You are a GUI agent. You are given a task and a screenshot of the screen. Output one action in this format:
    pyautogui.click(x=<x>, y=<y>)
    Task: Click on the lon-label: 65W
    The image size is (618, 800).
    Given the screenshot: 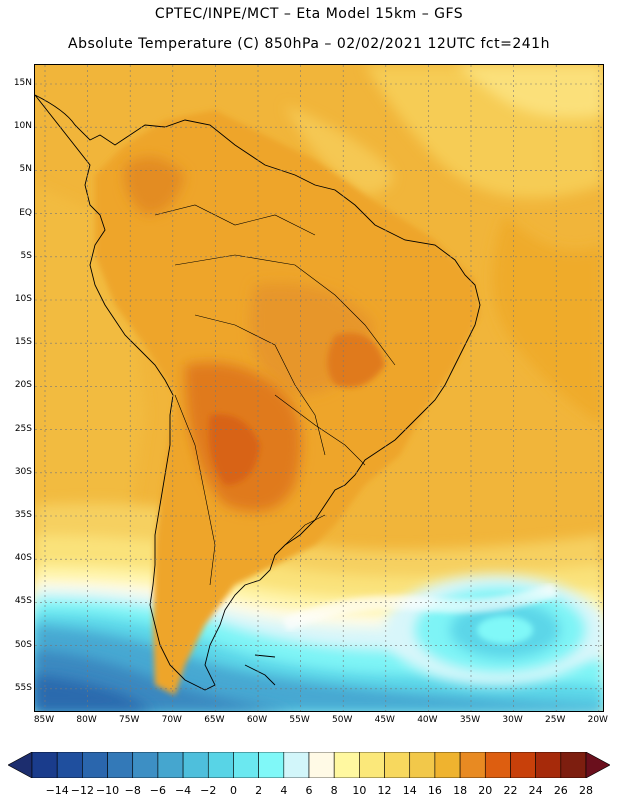 What is the action you would take?
    pyautogui.click(x=214, y=720)
    